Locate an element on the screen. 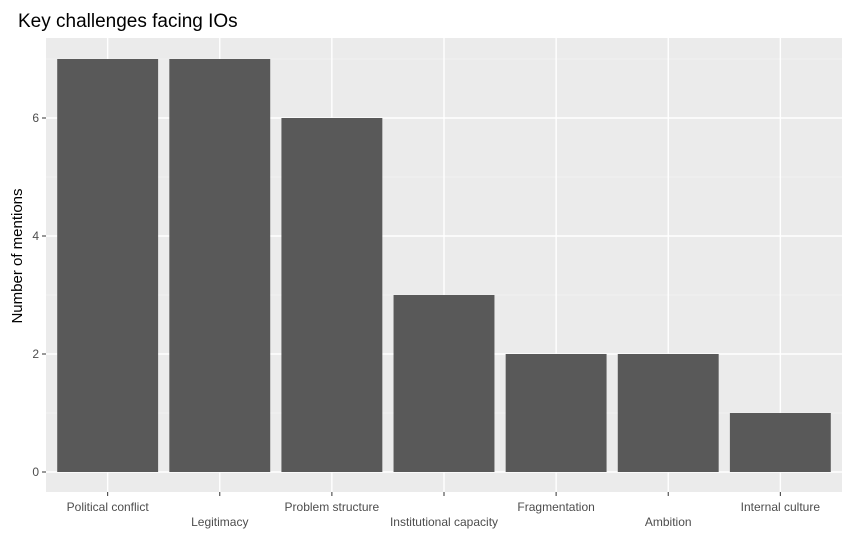 This screenshot has height=534, width=842. y-tick-label: 2 is located at coordinates (35, 354).